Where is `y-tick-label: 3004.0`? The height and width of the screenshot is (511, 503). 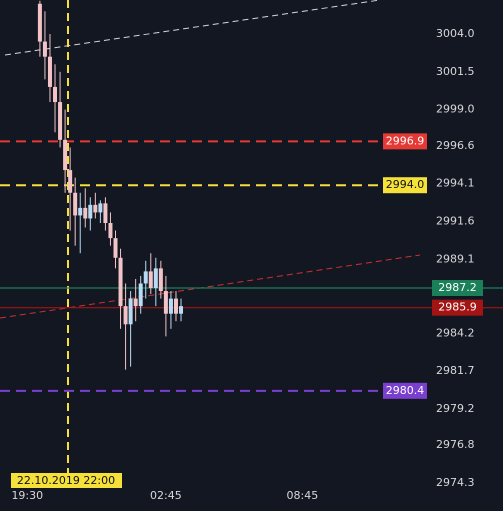 y-tick-label: 3004.0 is located at coordinates (455, 33).